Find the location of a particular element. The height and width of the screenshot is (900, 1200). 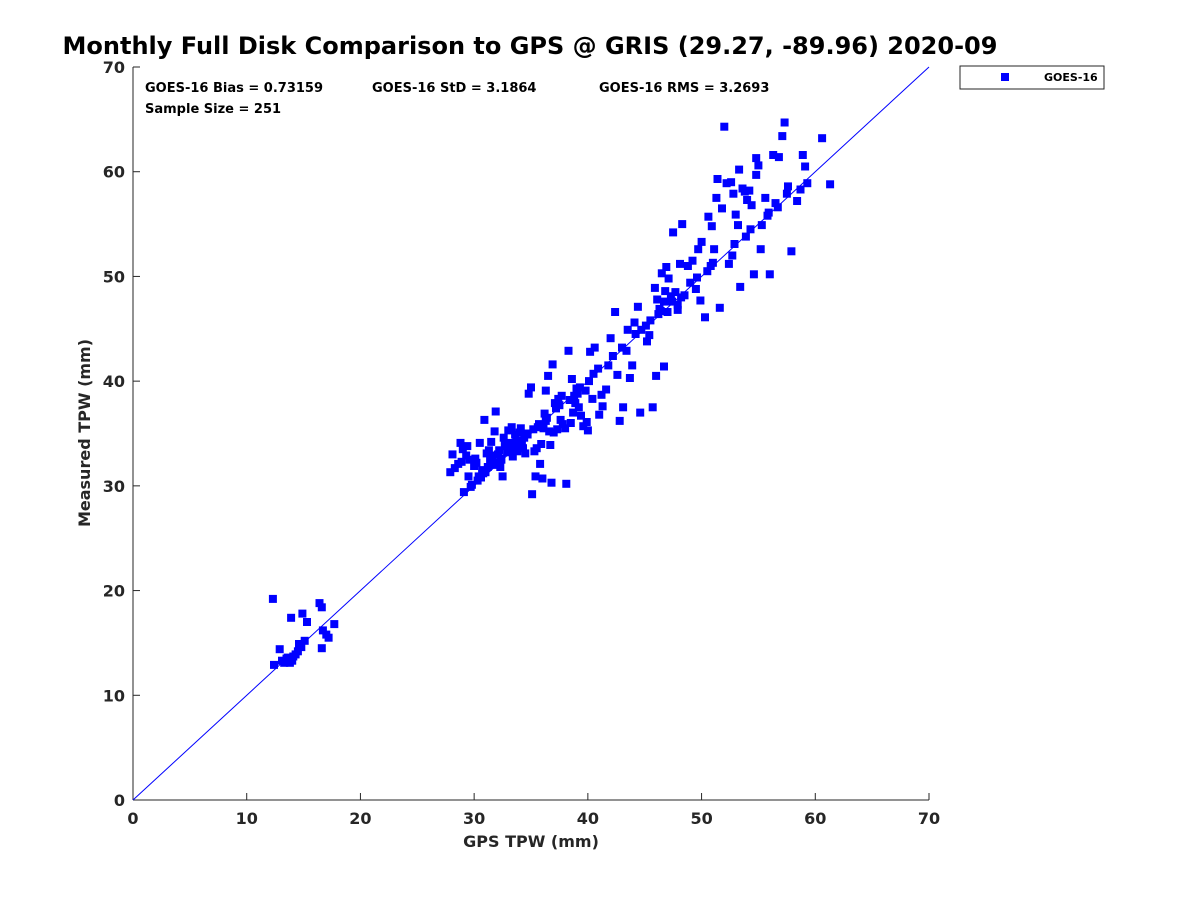

x-tick-label: 70 is located at coordinates (929, 818).